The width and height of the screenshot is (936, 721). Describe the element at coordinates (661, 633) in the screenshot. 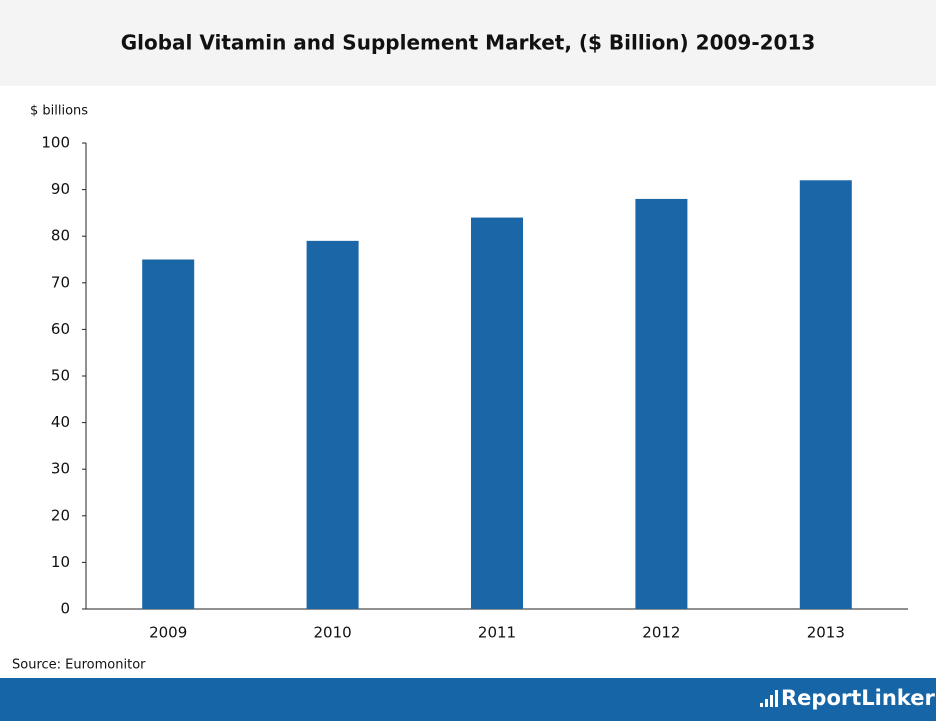

I see `x-tick-label: 2012` at that location.